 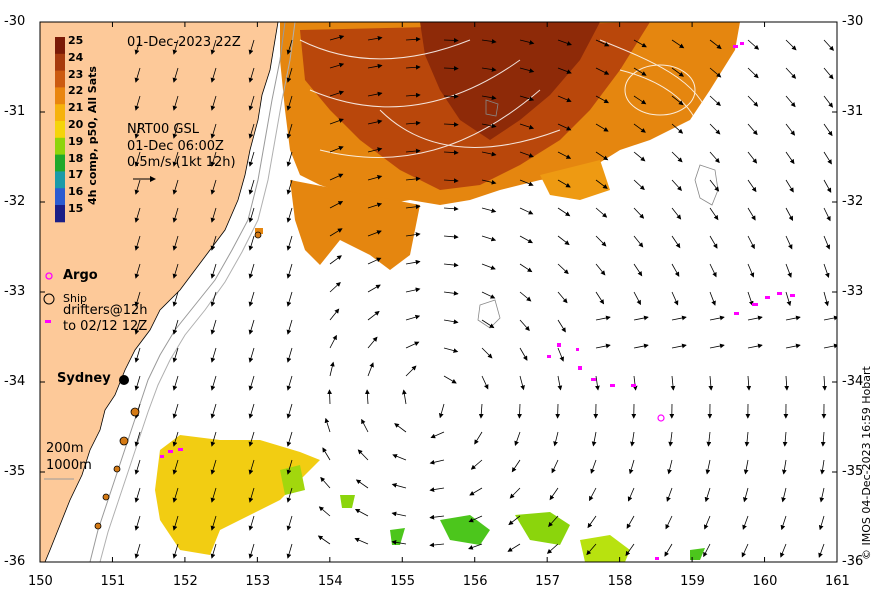 I want to click on colorbar-tick-label: 25, so click(x=76, y=40).